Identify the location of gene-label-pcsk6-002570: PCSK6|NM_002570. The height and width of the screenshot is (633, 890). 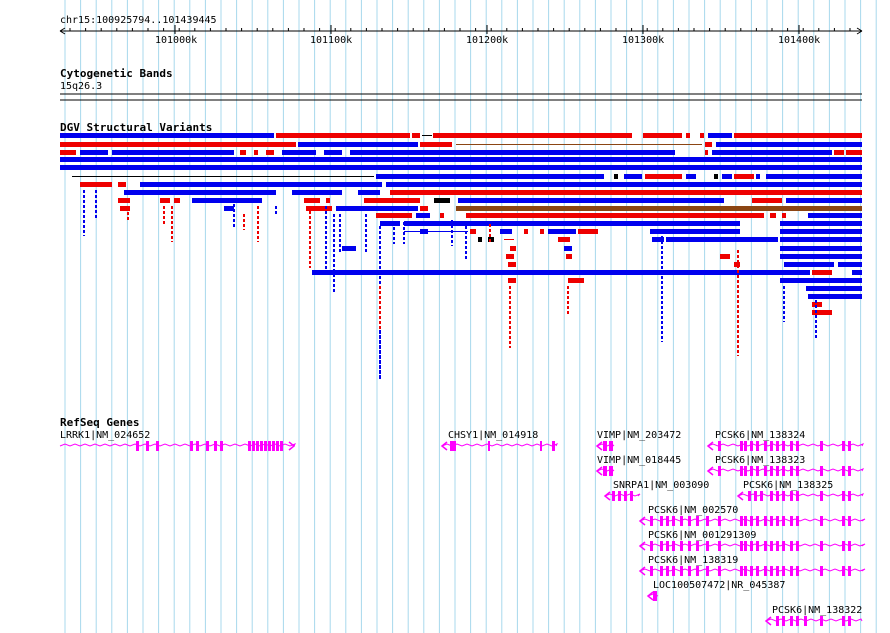
(693, 510).